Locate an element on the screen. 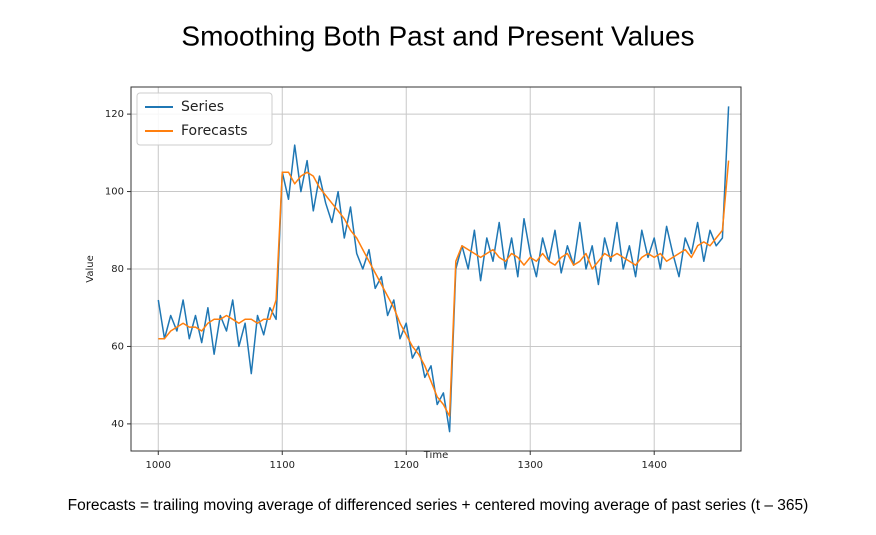 This screenshot has width=876, height=535. x-tick-label: 1400 is located at coordinates (653, 465).